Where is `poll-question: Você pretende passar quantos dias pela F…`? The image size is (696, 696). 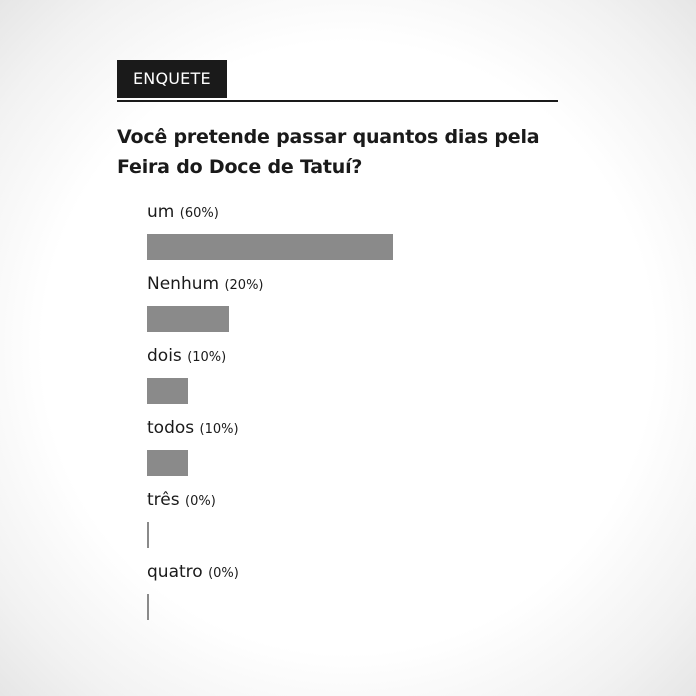 poll-question: Você pretende passar quantos dias pela F… is located at coordinates (328, 152).